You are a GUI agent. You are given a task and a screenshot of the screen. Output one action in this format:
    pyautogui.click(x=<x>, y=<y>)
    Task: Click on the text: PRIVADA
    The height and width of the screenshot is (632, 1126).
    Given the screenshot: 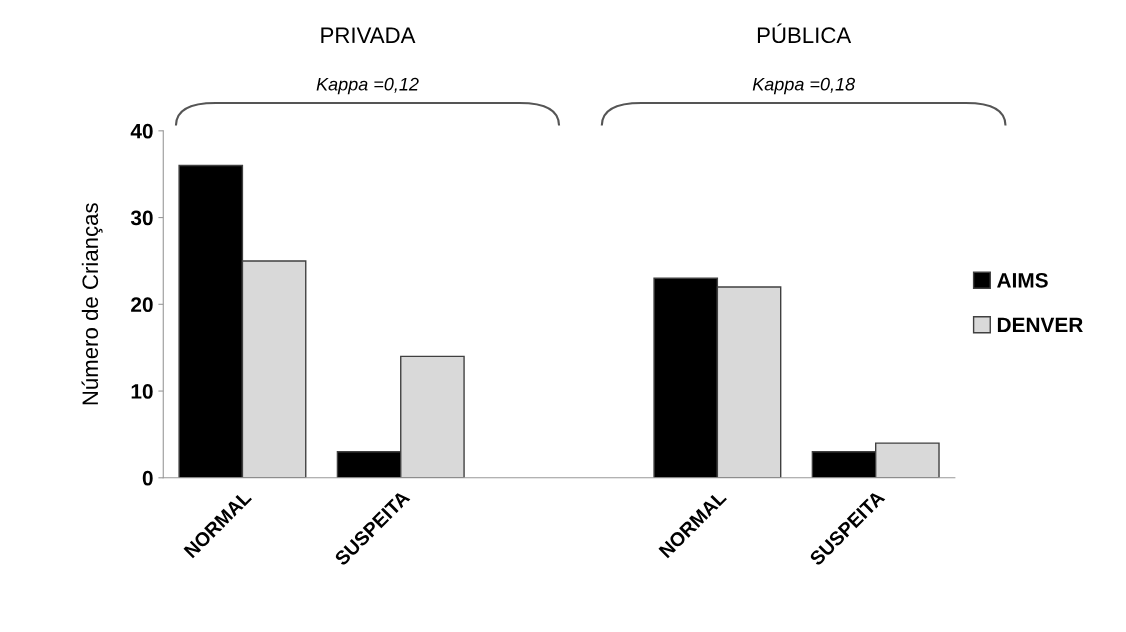 What is the action you would take?
    pyautogui.click(x=368, y=35)
    